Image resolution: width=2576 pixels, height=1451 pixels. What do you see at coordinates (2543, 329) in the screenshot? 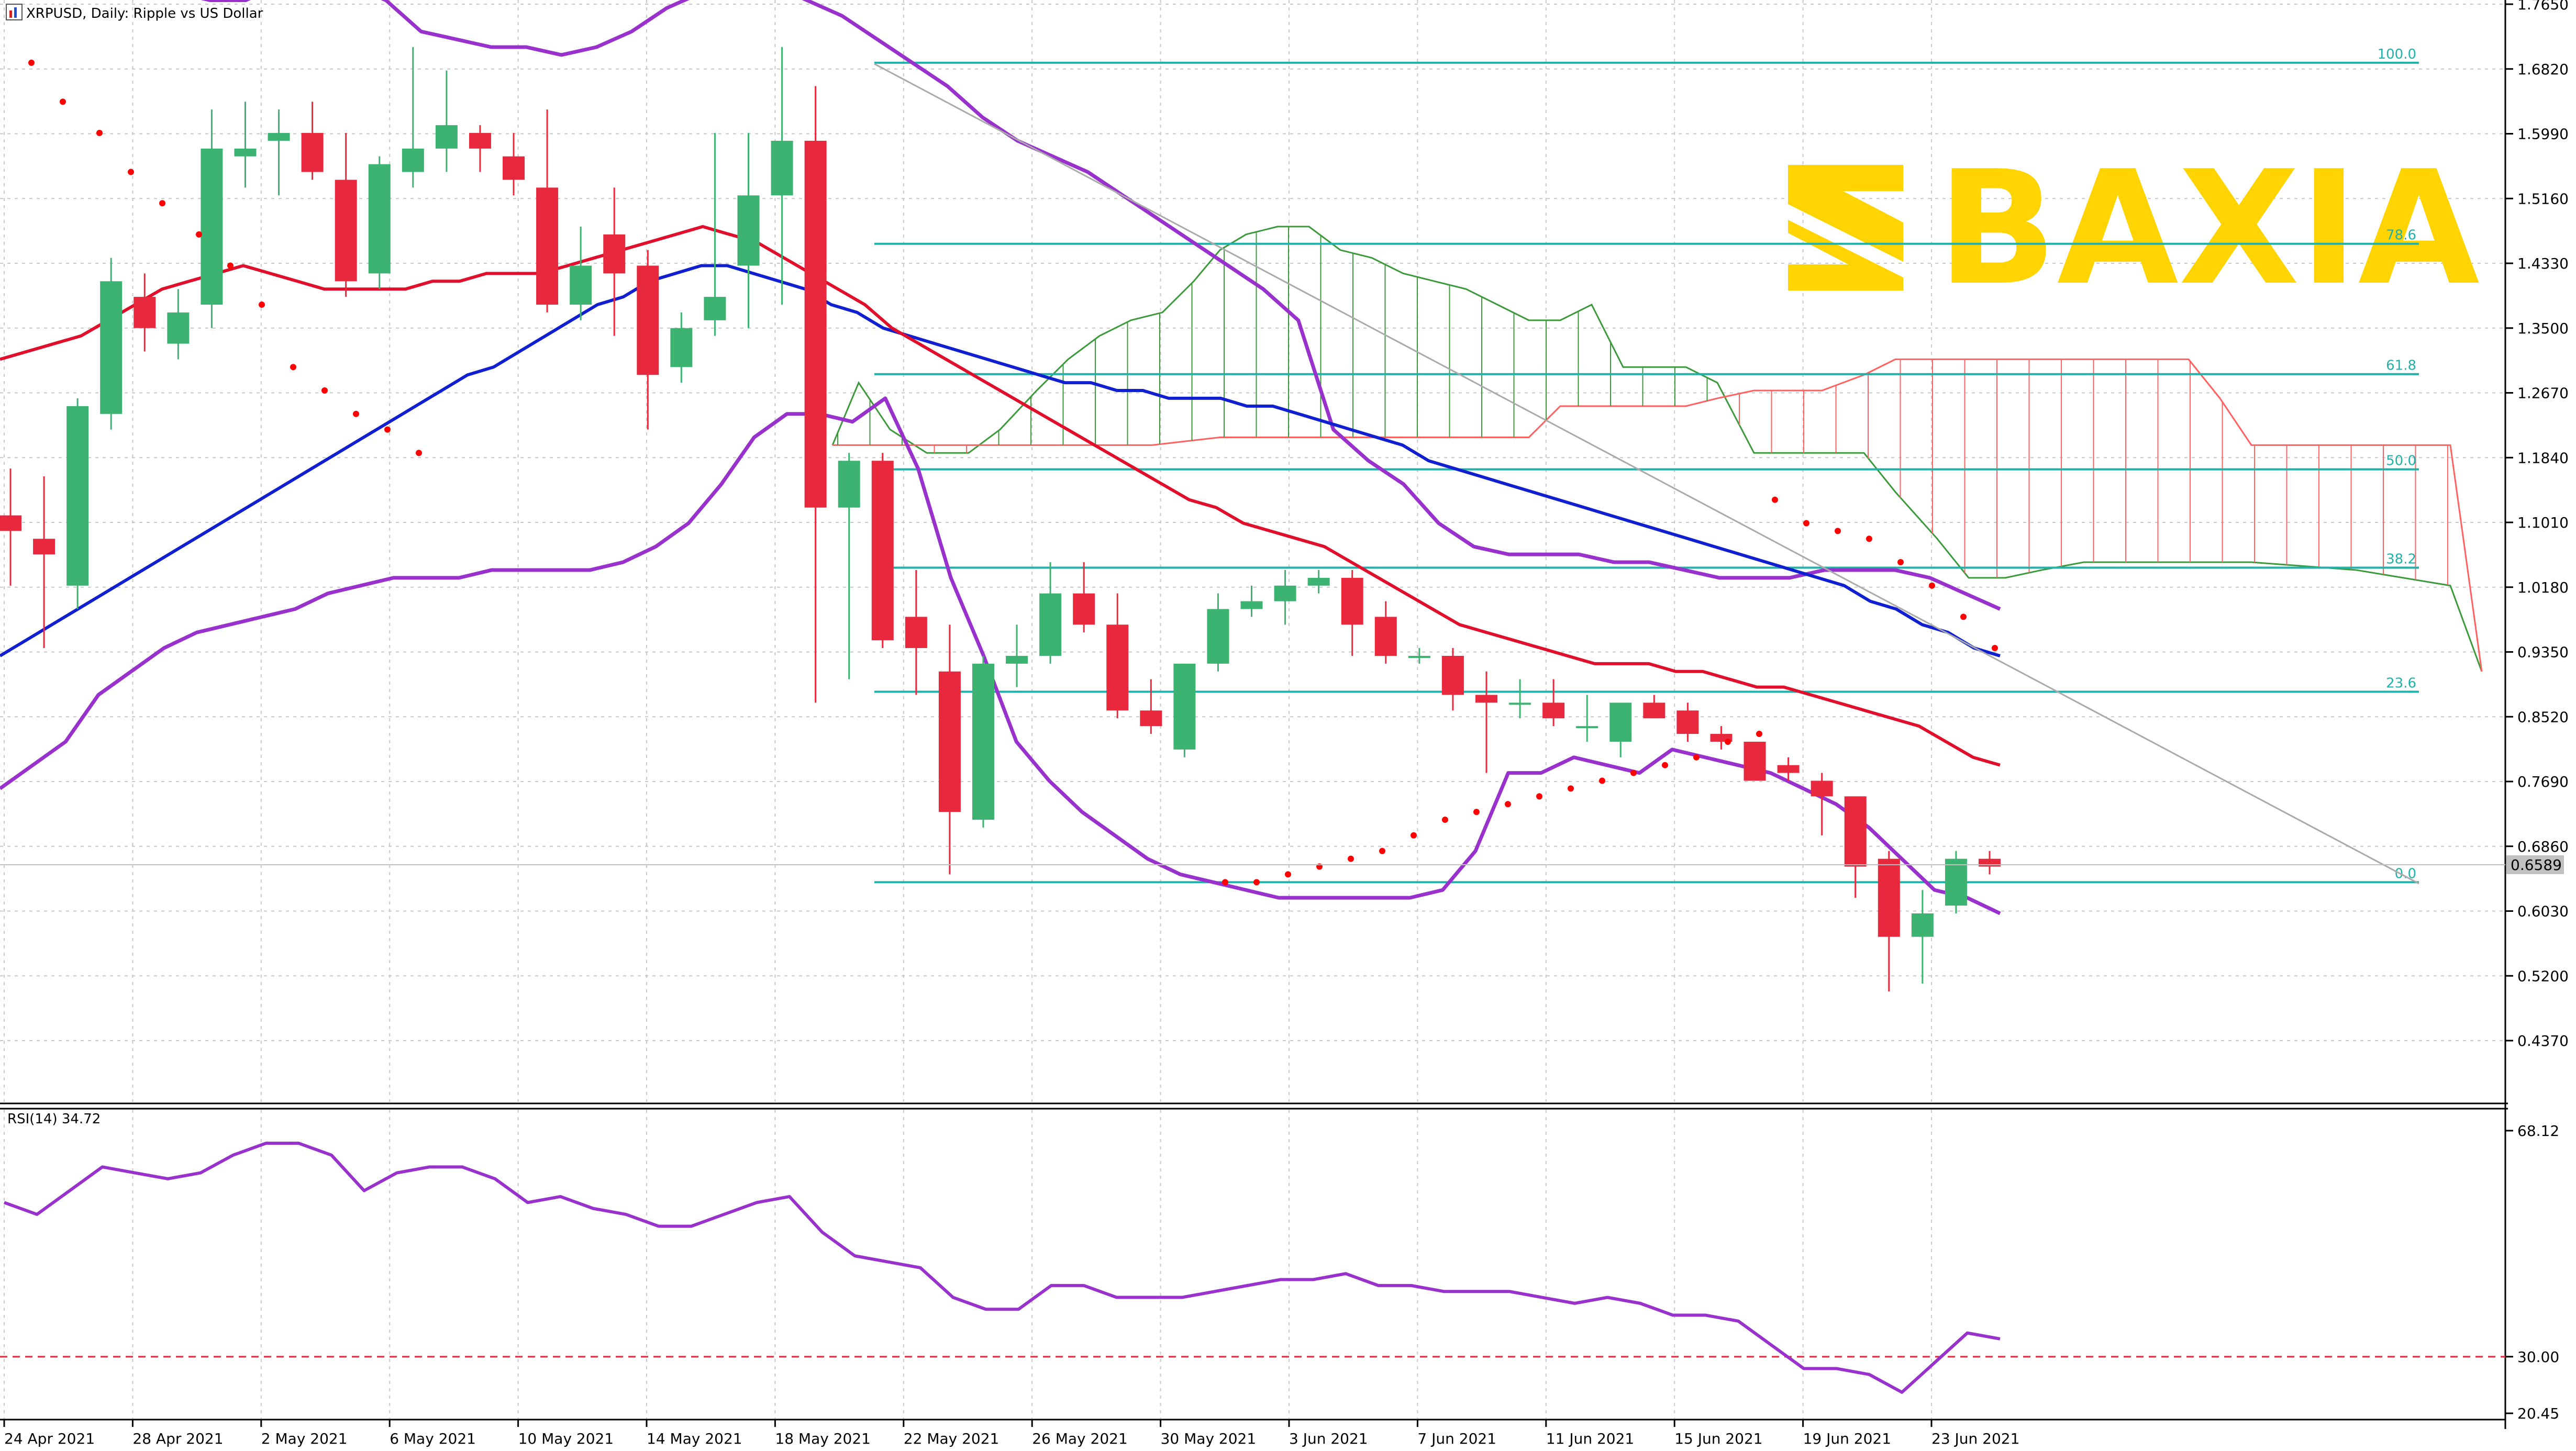
I see `price-tick-label: 1.3500` at bounding box center [2543, 329].